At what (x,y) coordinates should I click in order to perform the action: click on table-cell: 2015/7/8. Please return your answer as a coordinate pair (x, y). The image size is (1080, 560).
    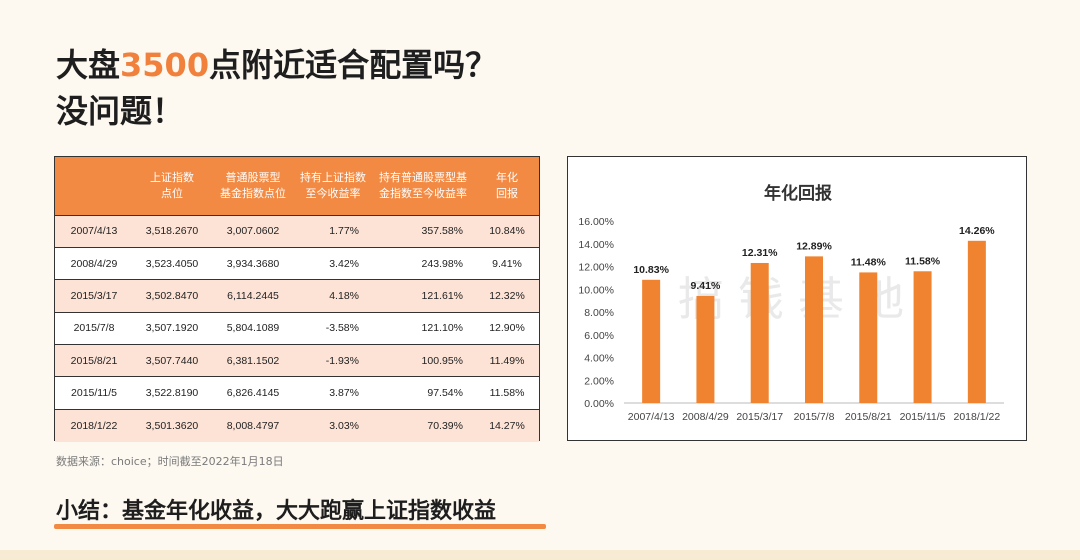
    Looking at the image, I should click on (94, 328).